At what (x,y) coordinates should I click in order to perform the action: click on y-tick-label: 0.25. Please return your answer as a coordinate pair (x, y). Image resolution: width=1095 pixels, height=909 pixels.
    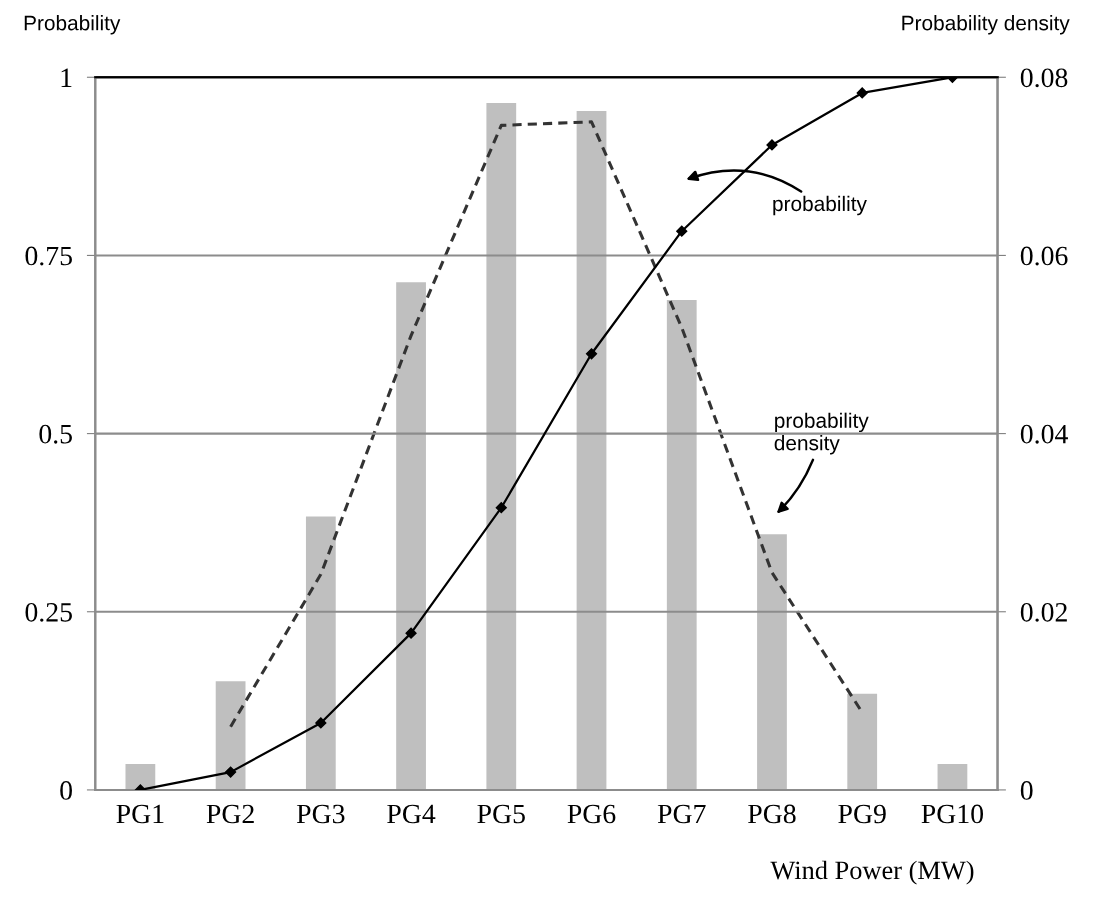
    Looking at the image, I should click on (48, 612).